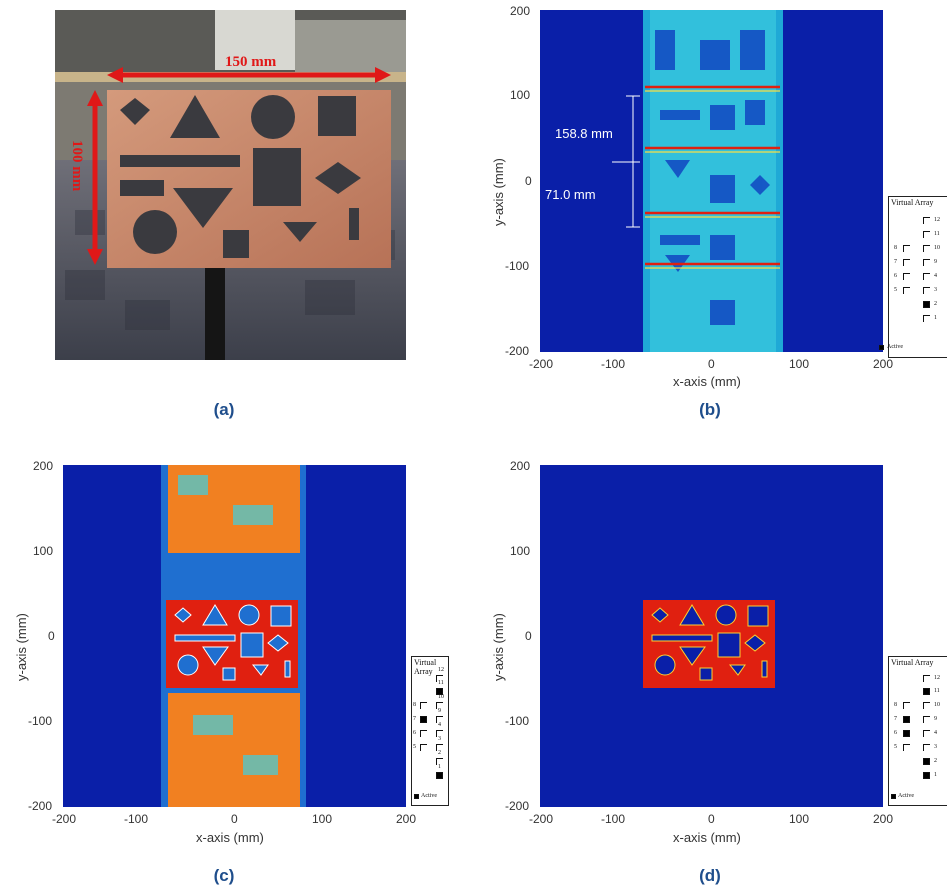 The image size is (947, 895). I want to click on xtick: 0, so click(711, 364).